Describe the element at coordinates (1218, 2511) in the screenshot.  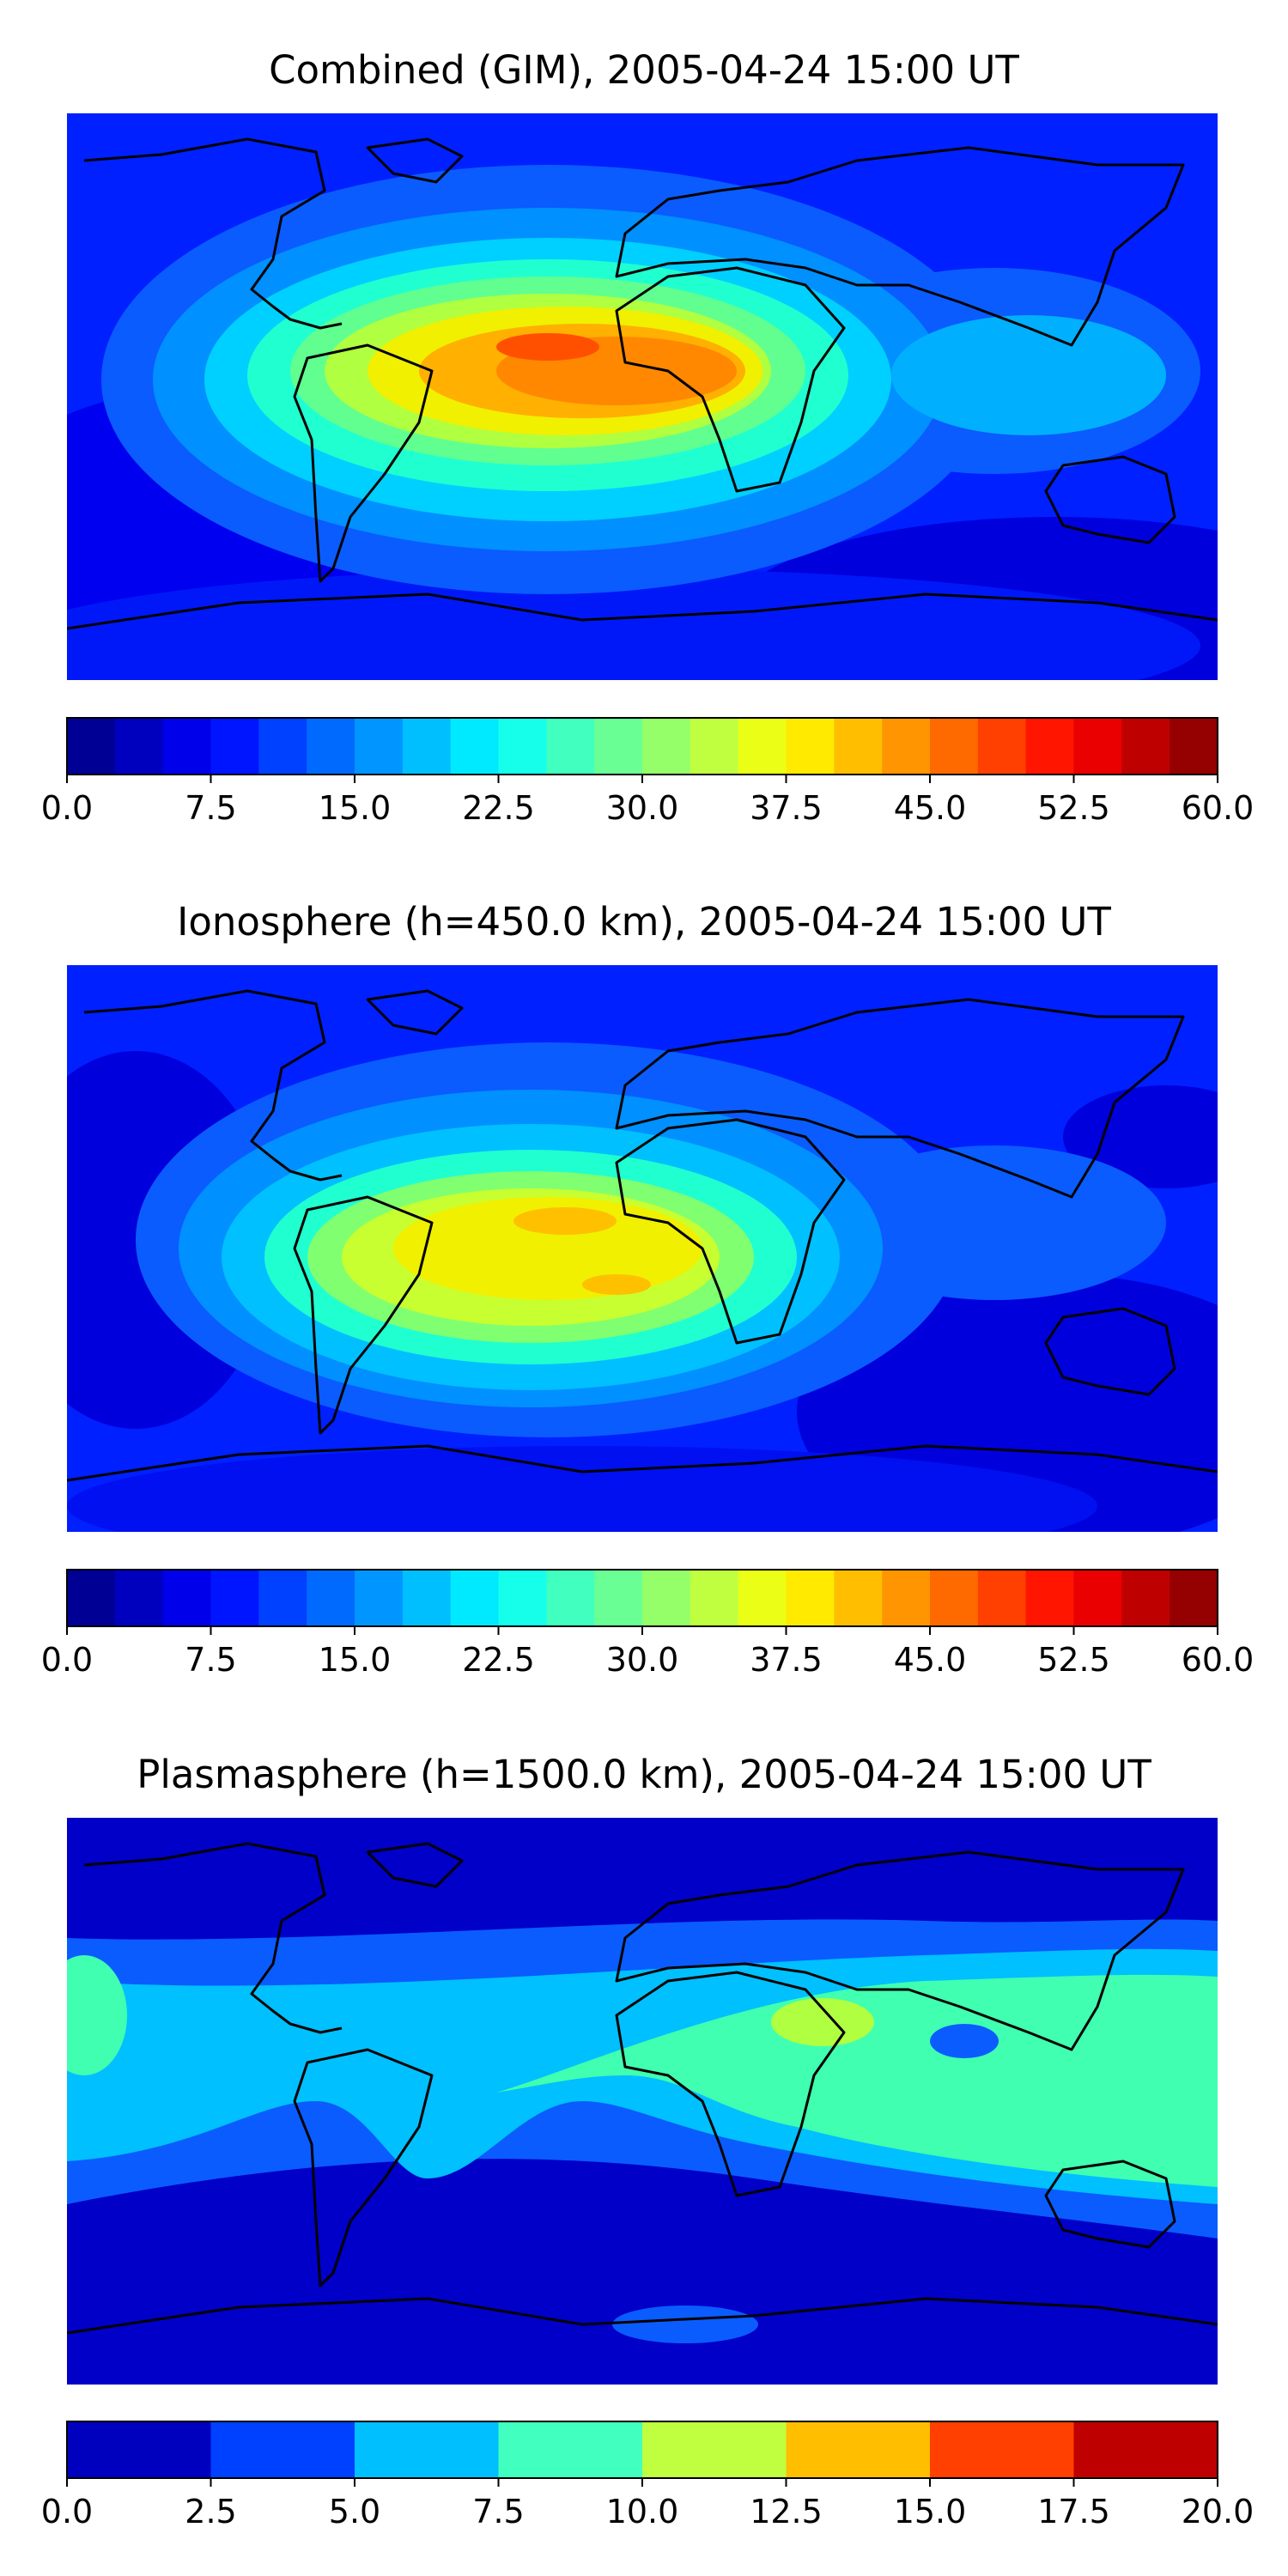
I see `colorbar-tick-label: 20.0` at that location.